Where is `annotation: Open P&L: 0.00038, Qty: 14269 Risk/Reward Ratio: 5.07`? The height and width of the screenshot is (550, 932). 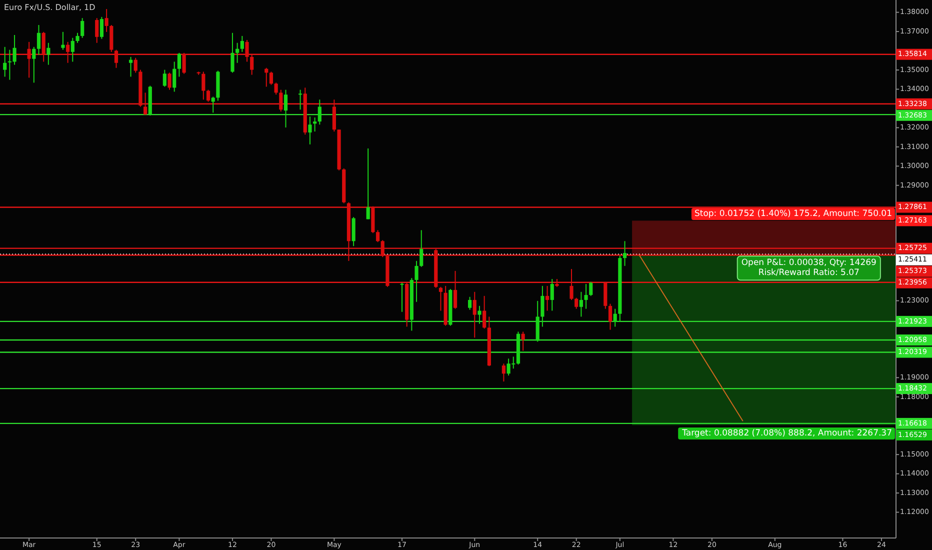
annotation: Open P&L: 0.00038, Qty: 14269 Risk/Reward Ratio: 5.07 is located at coordinates (808, 268).